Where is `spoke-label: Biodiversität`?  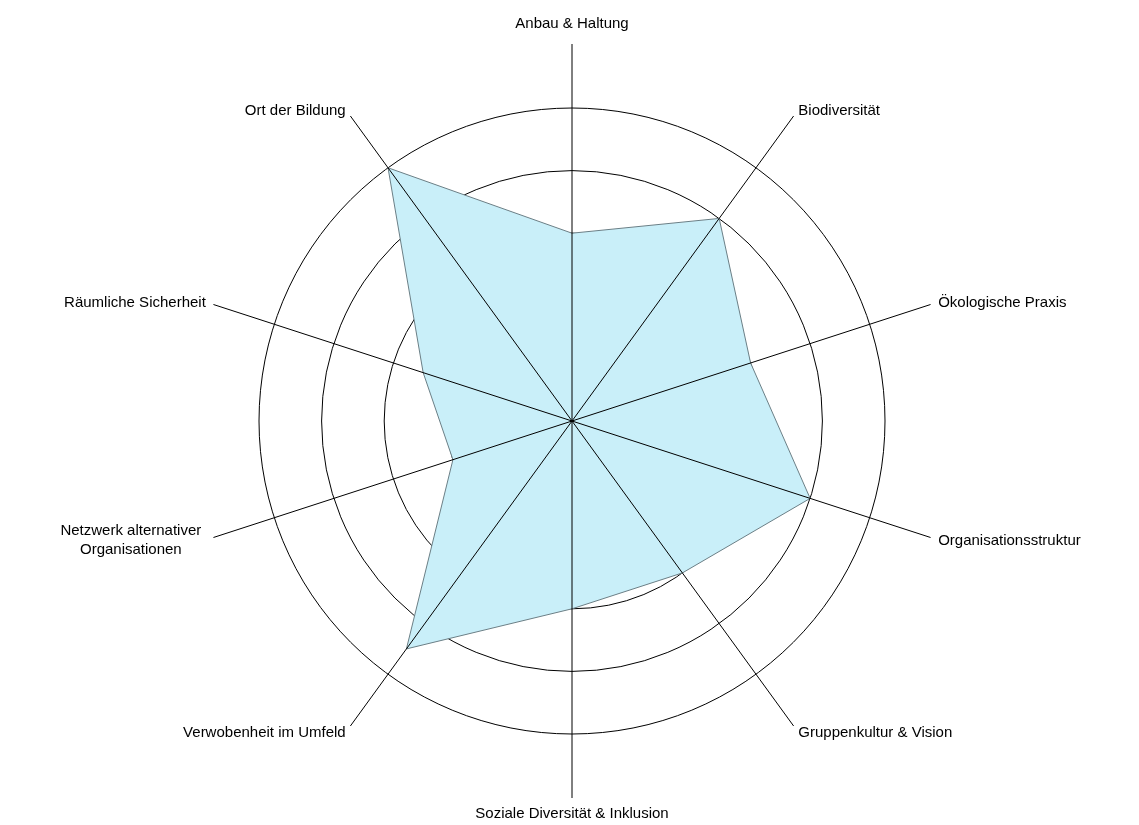 spoke-label: Biodiversität is located at coordinates (839, 109).